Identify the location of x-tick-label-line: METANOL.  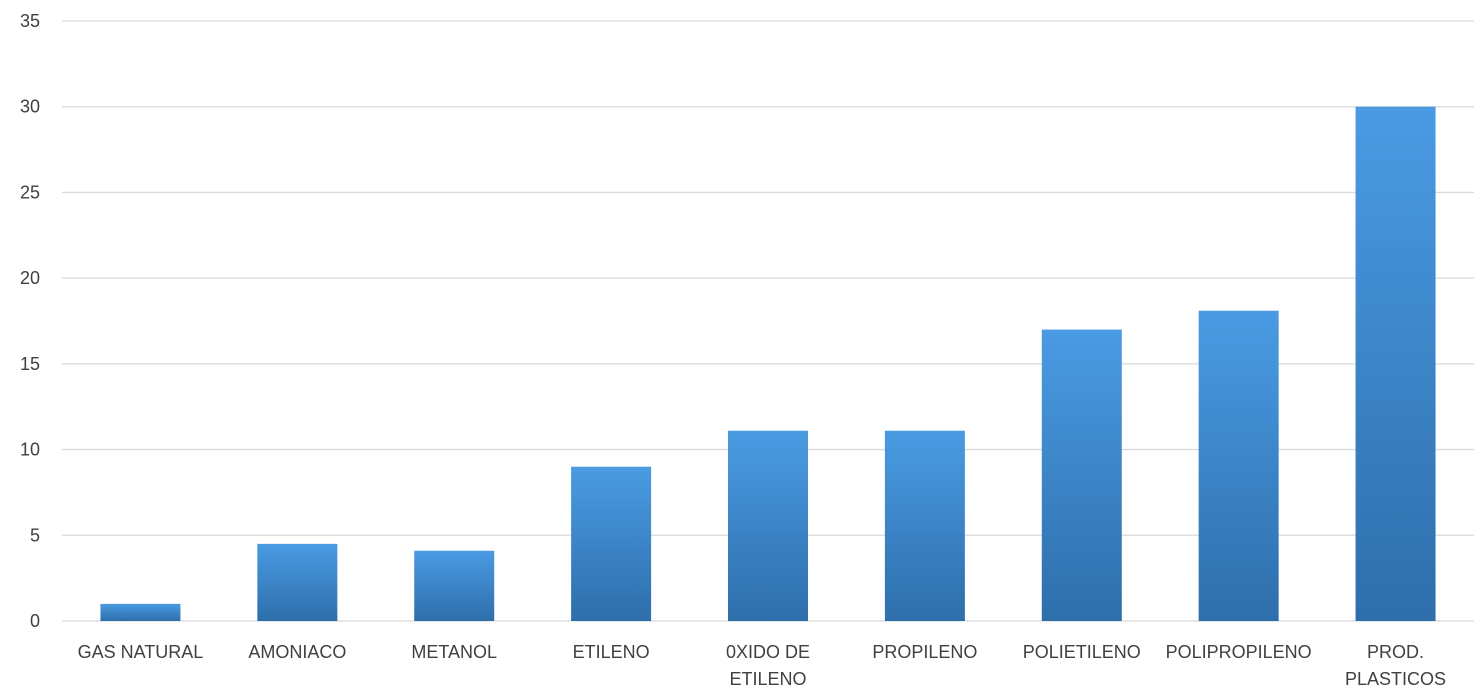
(454, 652).